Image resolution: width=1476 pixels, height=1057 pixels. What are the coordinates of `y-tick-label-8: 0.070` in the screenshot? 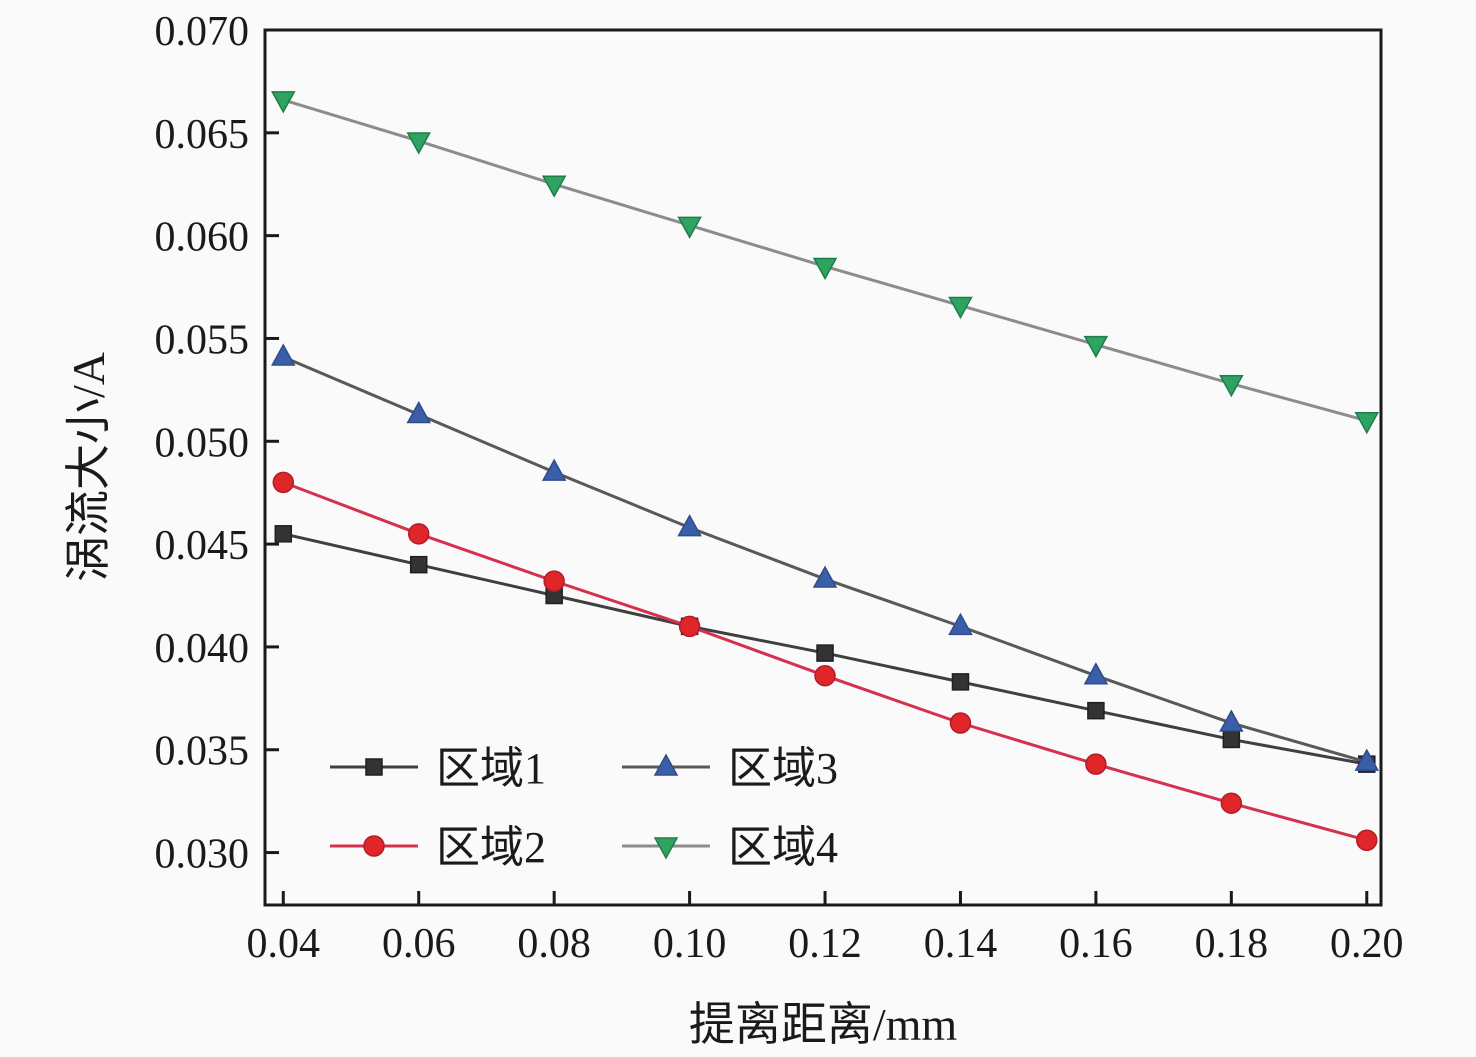 It's located at (202, 32).